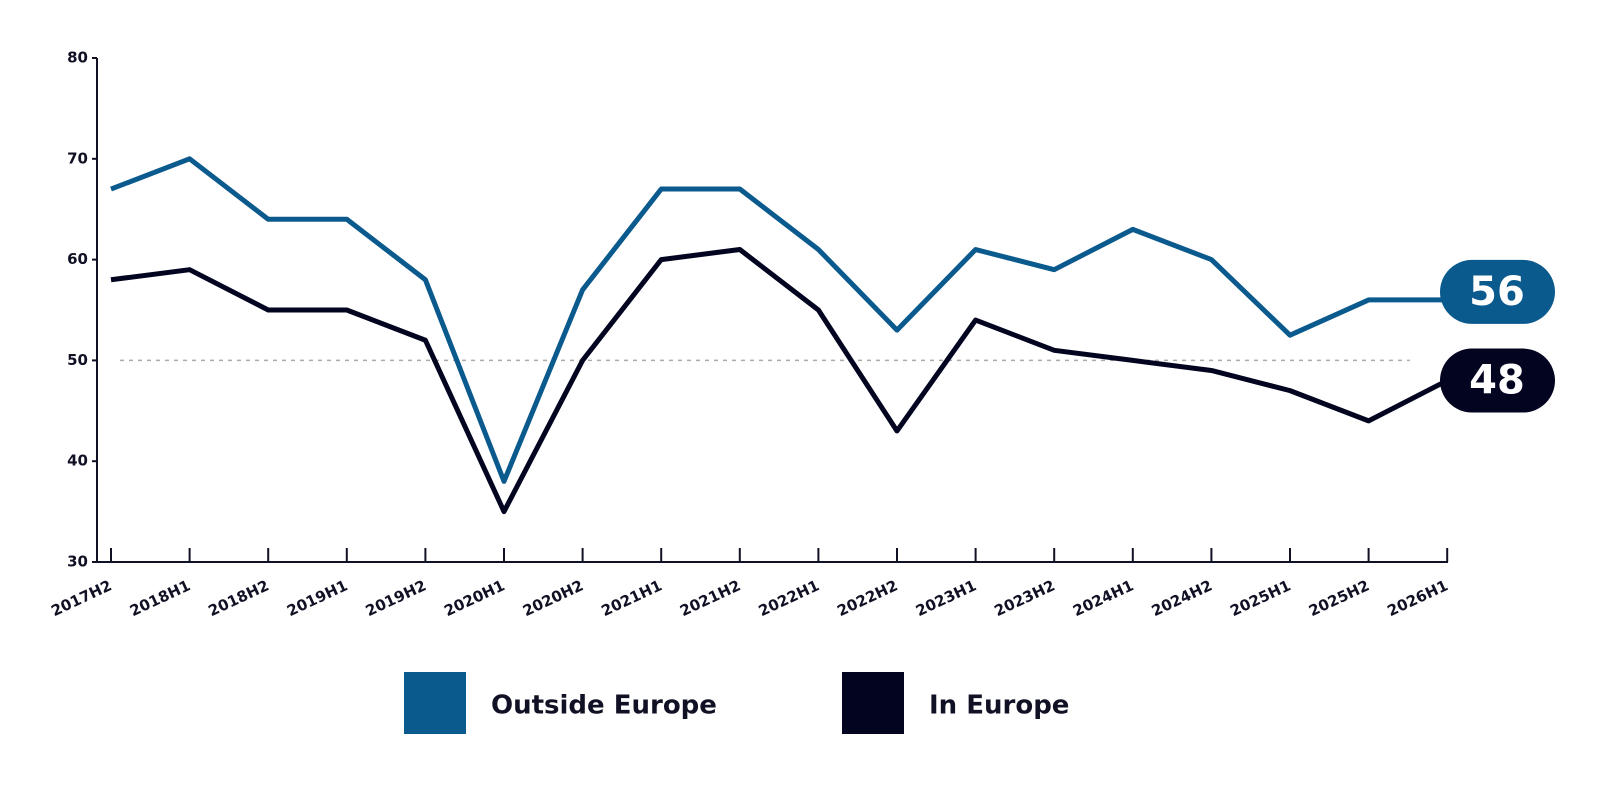 This screenshot has height=800, width=1600. I want to click on y-tick-label: 70, so click(77, 158).